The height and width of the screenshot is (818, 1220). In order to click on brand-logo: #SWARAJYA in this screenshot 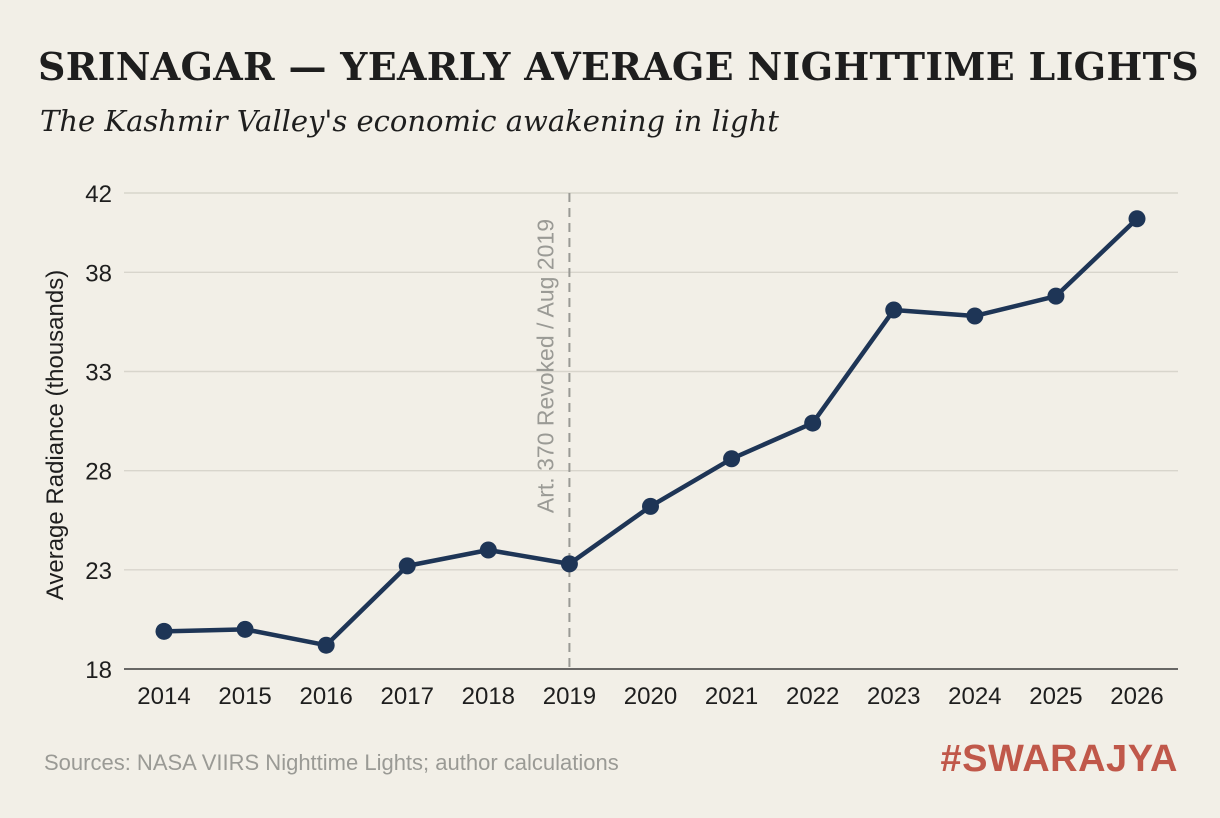, I will do `click(1059, 759)`.